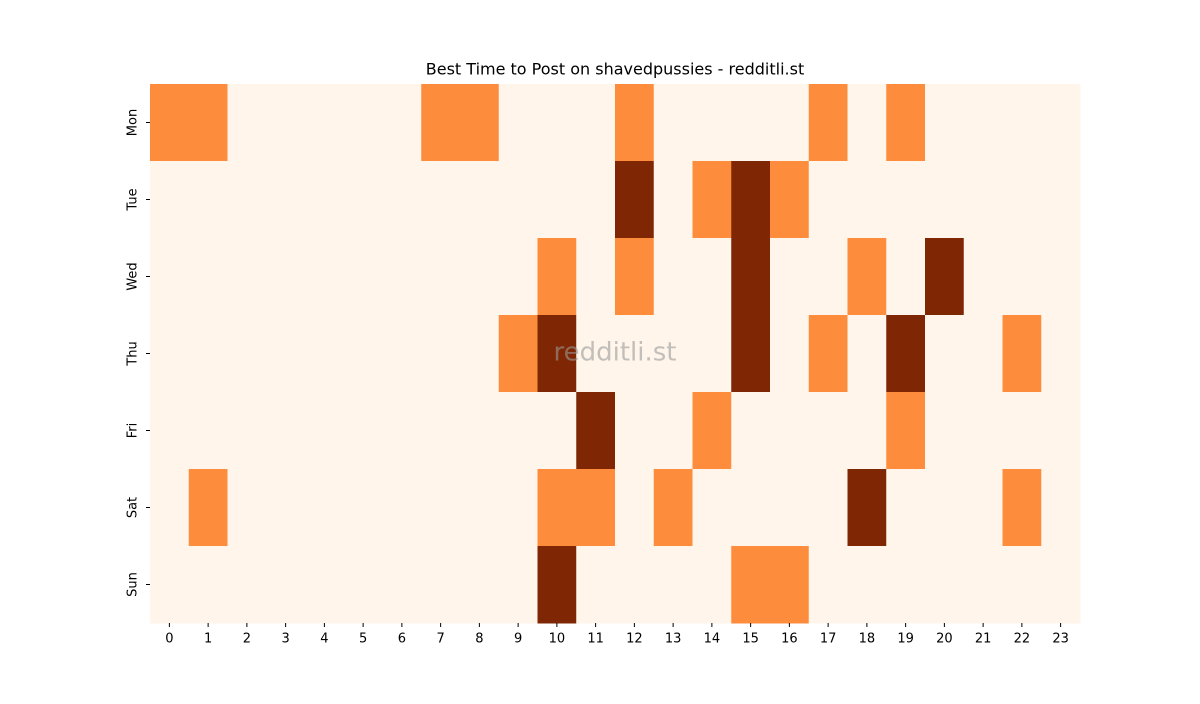  What do you see at coordinates (285, 639) in the screenshot?
I see `x-tick-label: 3` at bounding box center [285, 639].